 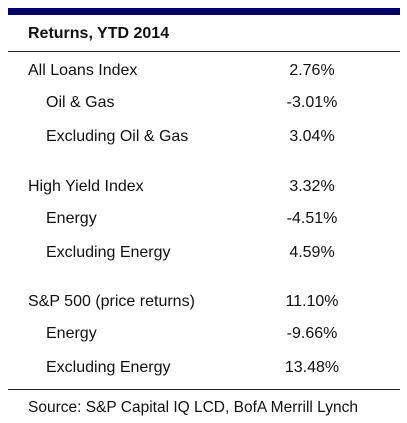 I want to click on row-value: 4.59%, so click(x=312, y=252).